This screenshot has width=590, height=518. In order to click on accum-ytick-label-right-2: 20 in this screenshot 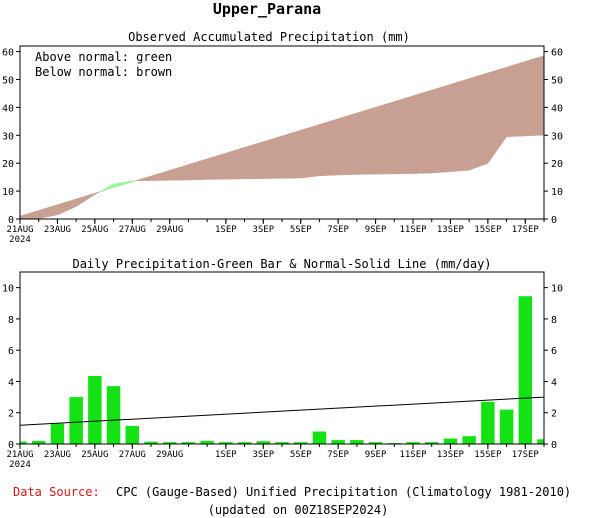, I will do `click(557, 164)`.